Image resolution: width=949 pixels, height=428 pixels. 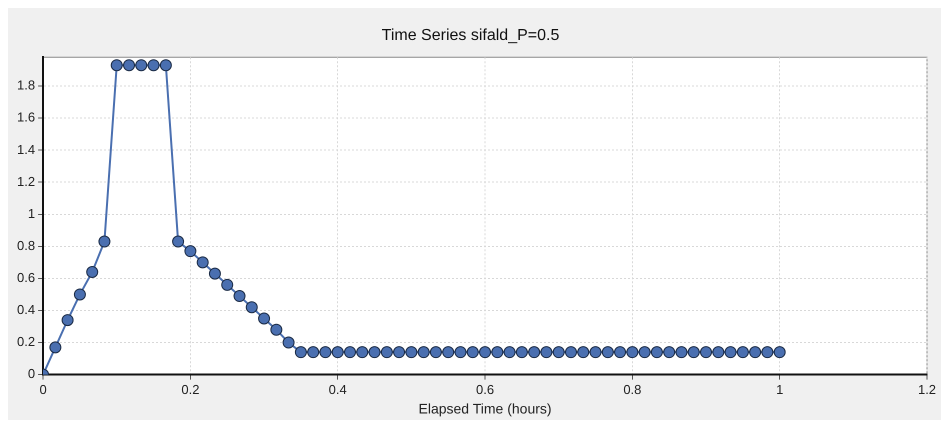 I want to click on x-tick-label: 1.2, so click(x=927, y=389).